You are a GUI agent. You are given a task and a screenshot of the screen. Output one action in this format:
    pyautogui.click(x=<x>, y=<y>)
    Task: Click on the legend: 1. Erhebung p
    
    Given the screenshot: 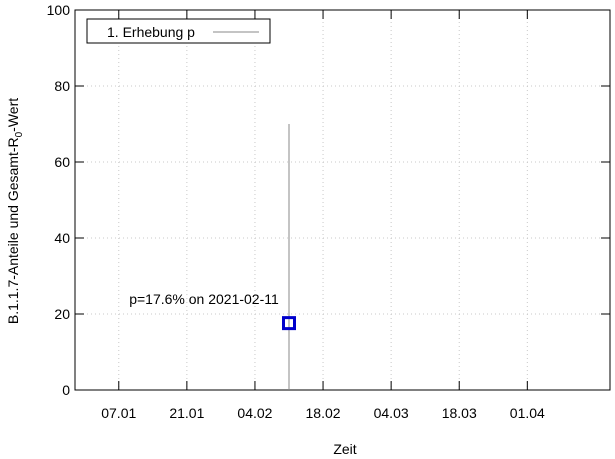 What is the action you would take?
    pyautogui.click(x=178, y=31)
    